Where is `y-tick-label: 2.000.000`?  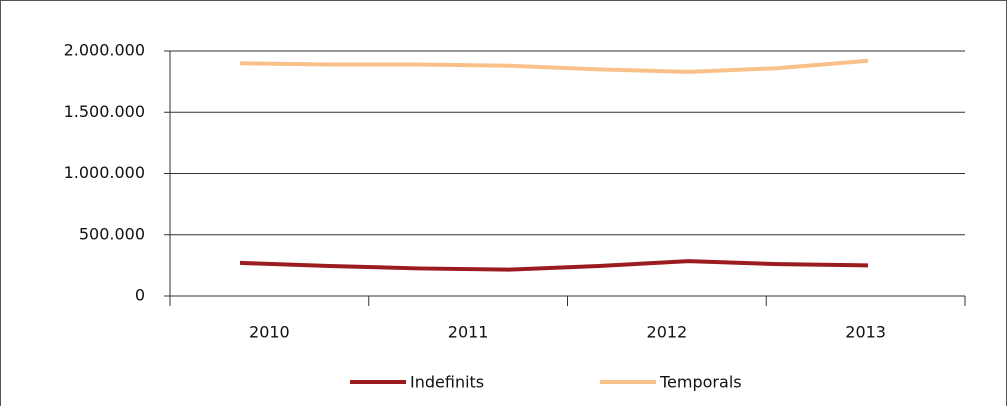
y-tick-label: 2.000.000 is located at coordinates (104, 50).